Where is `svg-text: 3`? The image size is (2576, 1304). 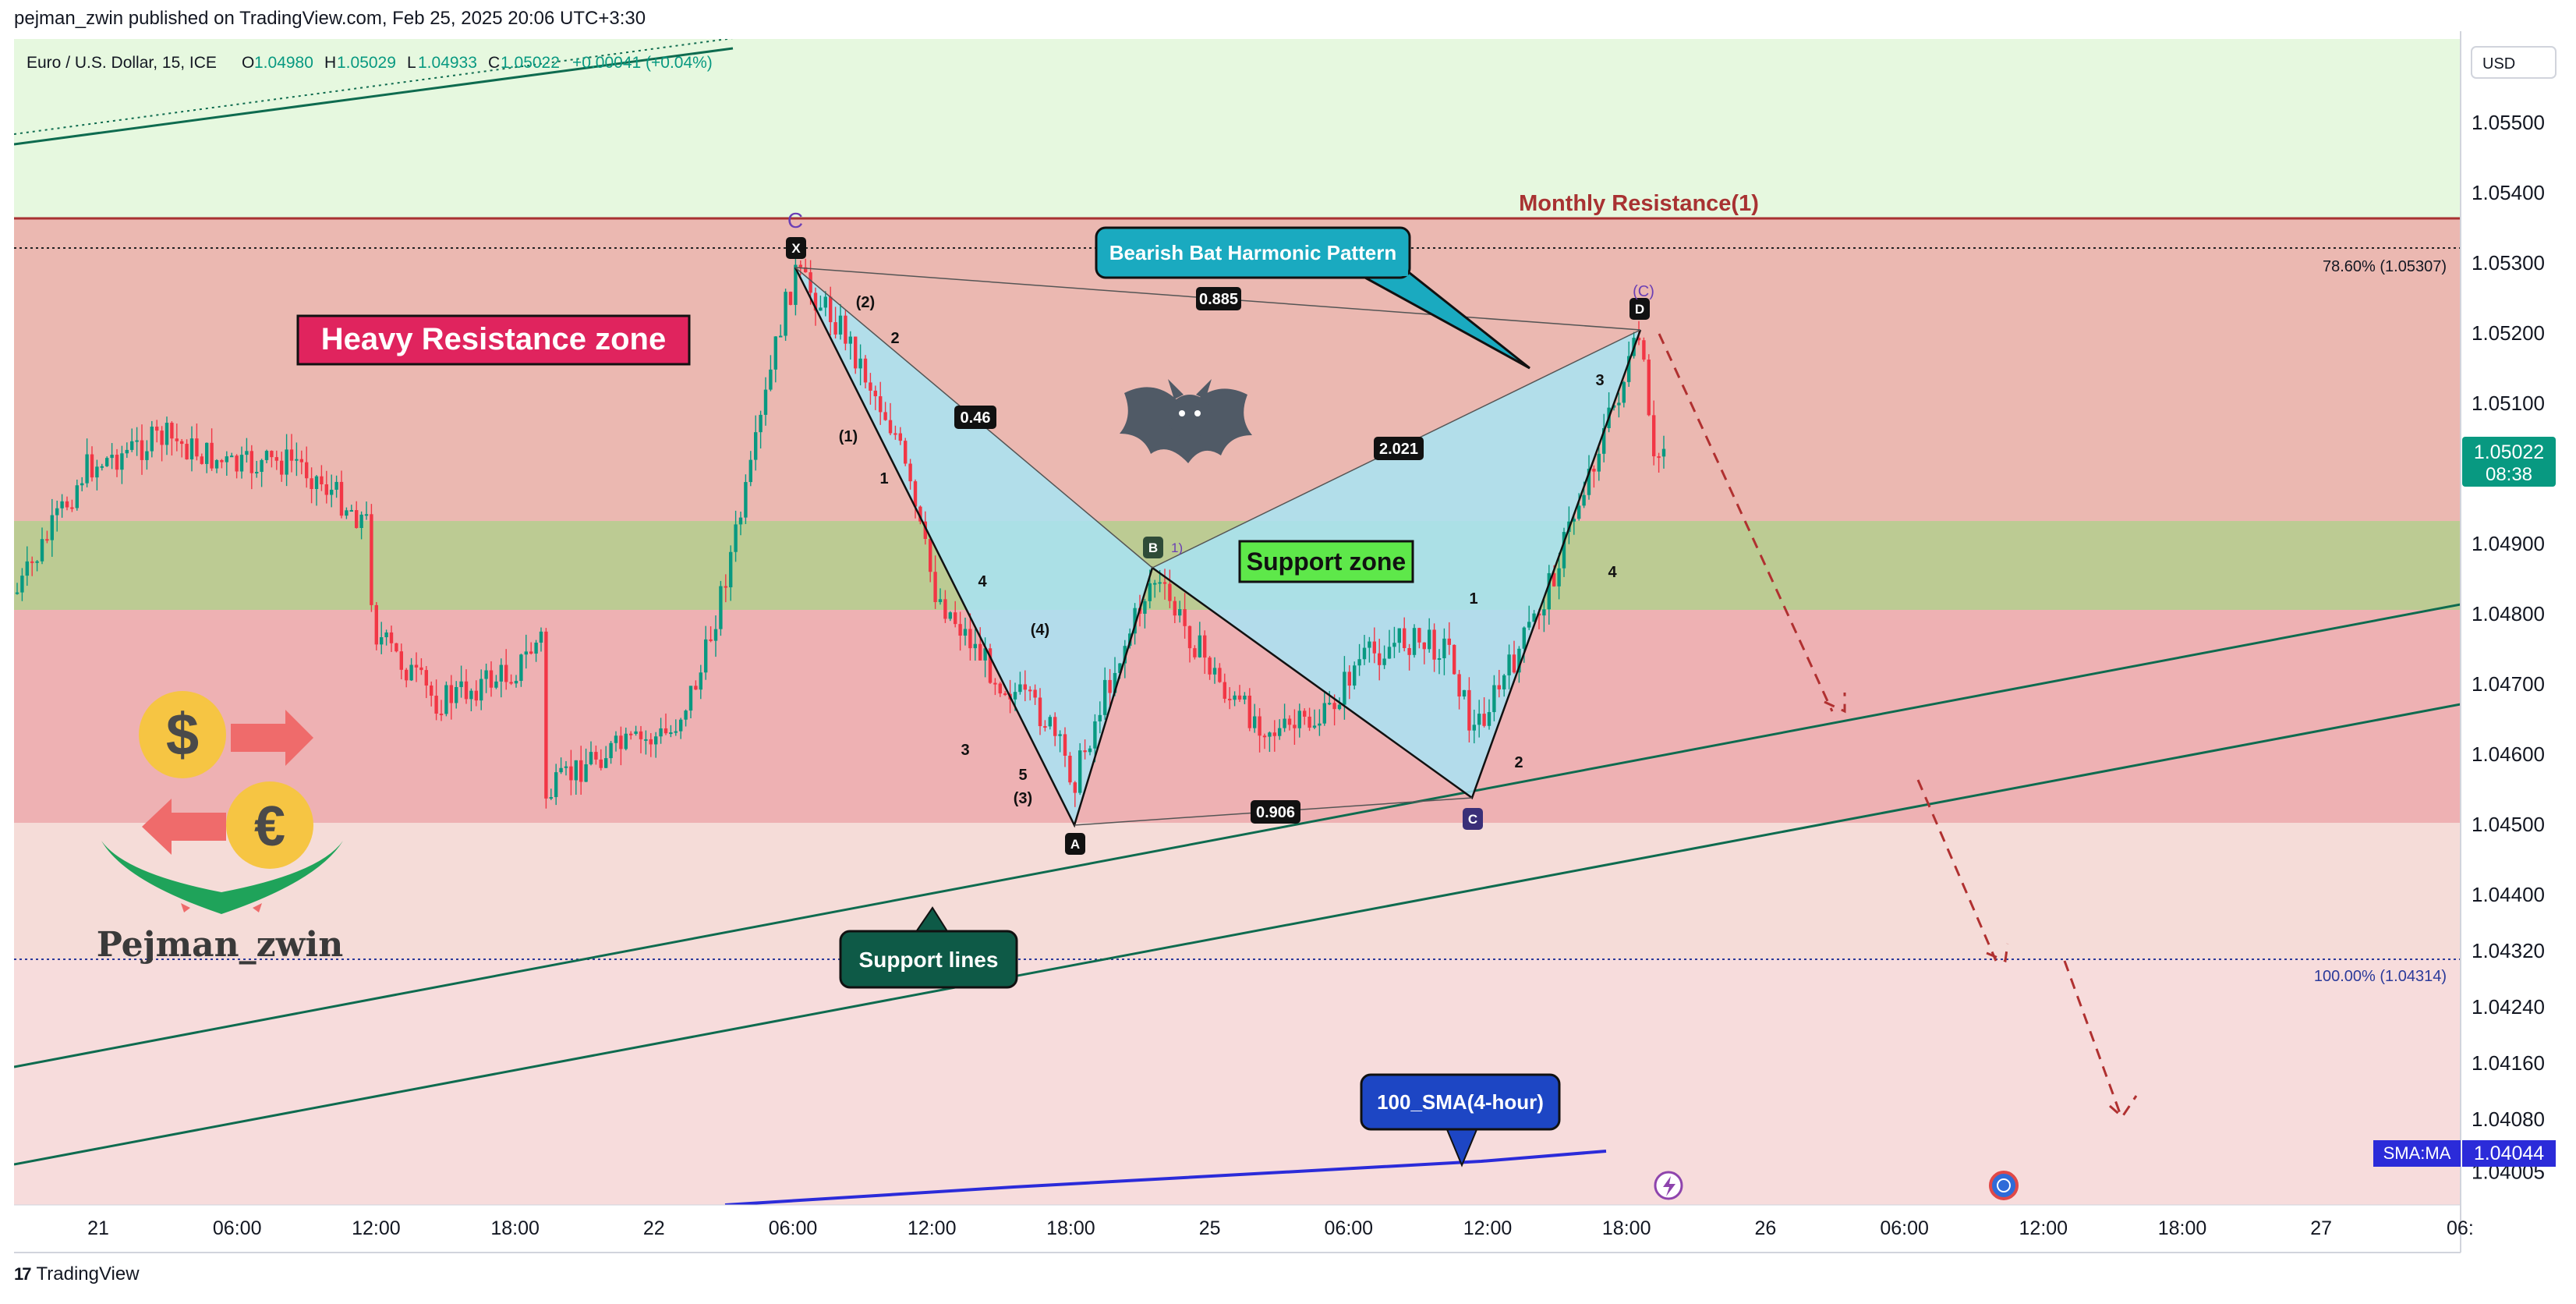 svg-text: 3 is located at coordinates (965, 750).